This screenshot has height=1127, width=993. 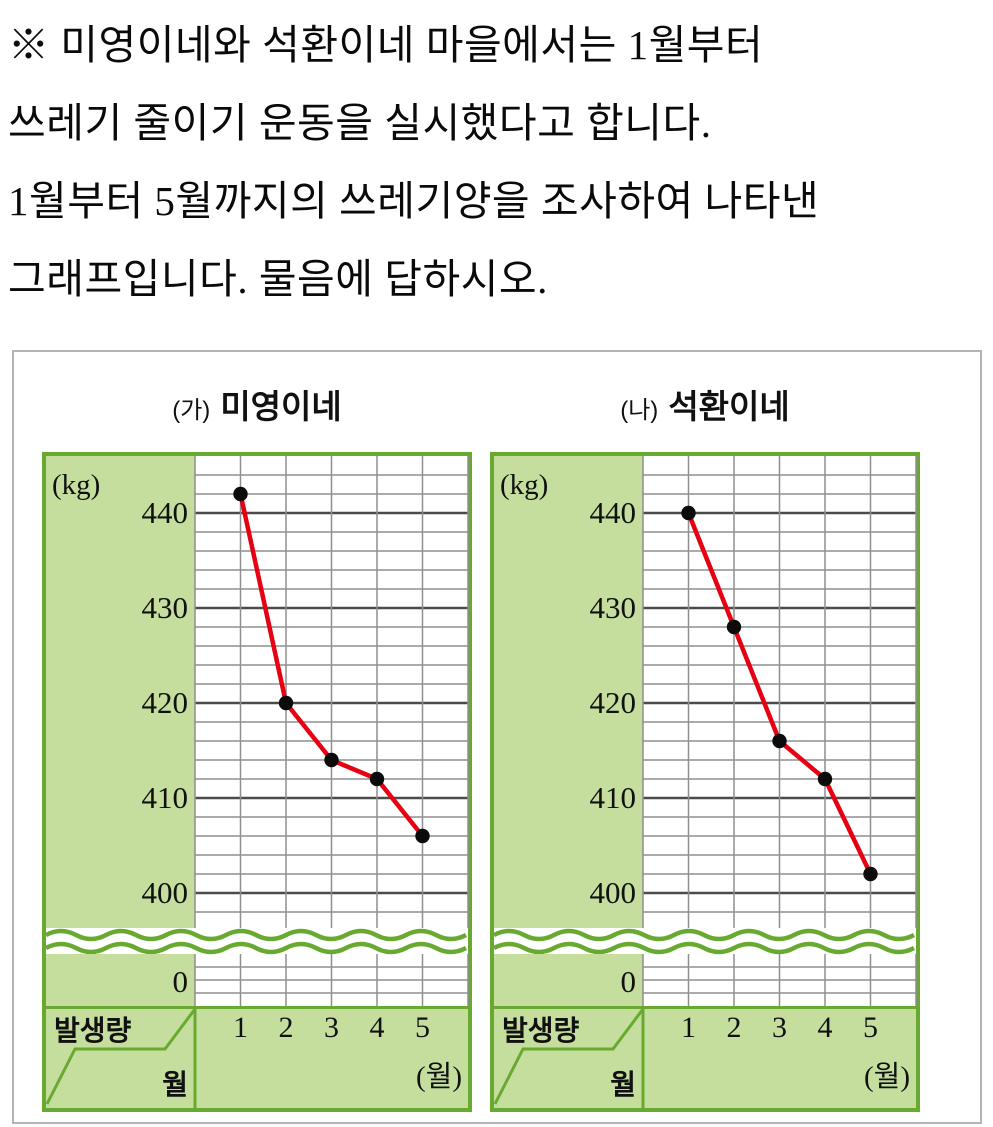 I want to click on chart-title-prefix: (가), so click(x=191, y=410).